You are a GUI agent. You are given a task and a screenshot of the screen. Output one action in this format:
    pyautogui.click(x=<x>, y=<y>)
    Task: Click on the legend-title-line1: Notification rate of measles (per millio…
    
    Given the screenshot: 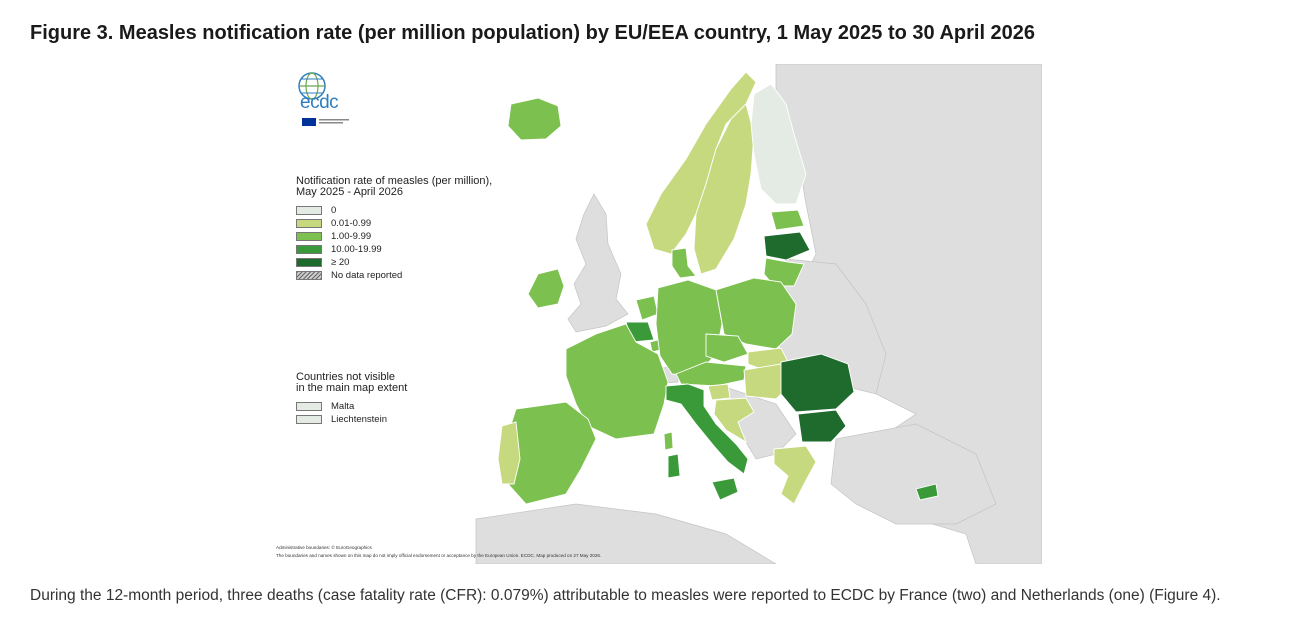 What is the action you would take?
    pyautogui.click(x=394, y=181)
    